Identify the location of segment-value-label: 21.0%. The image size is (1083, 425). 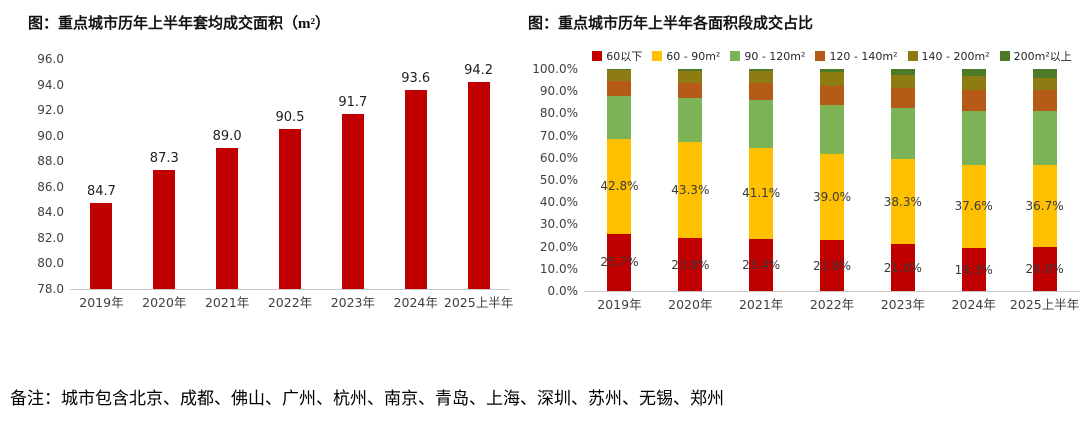
(902, 267).